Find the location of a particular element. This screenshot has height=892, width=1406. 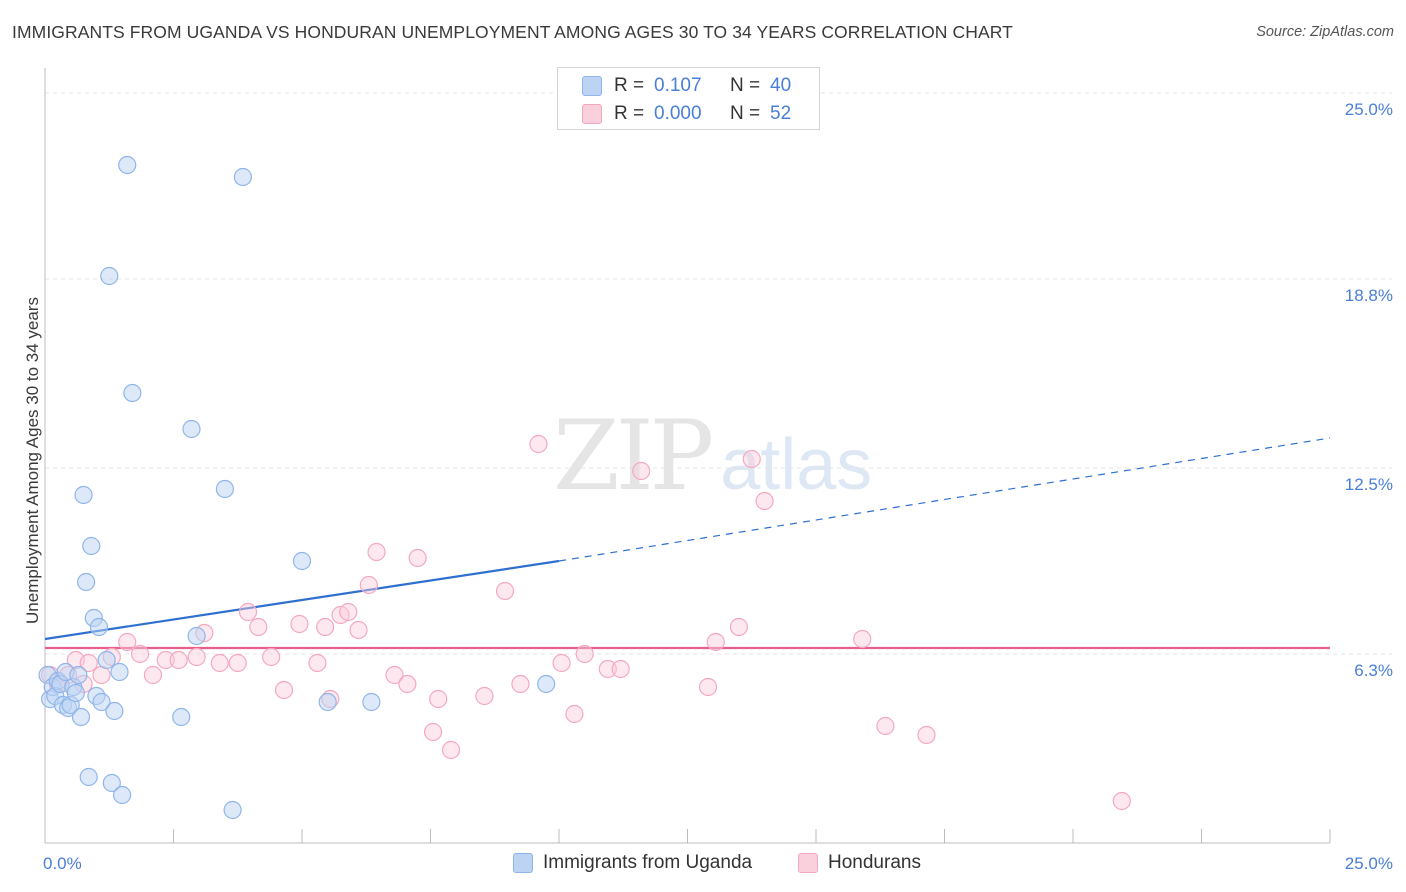

legend-item-uganda: Immigrants from Uganda is located at coordinates (632, 863).